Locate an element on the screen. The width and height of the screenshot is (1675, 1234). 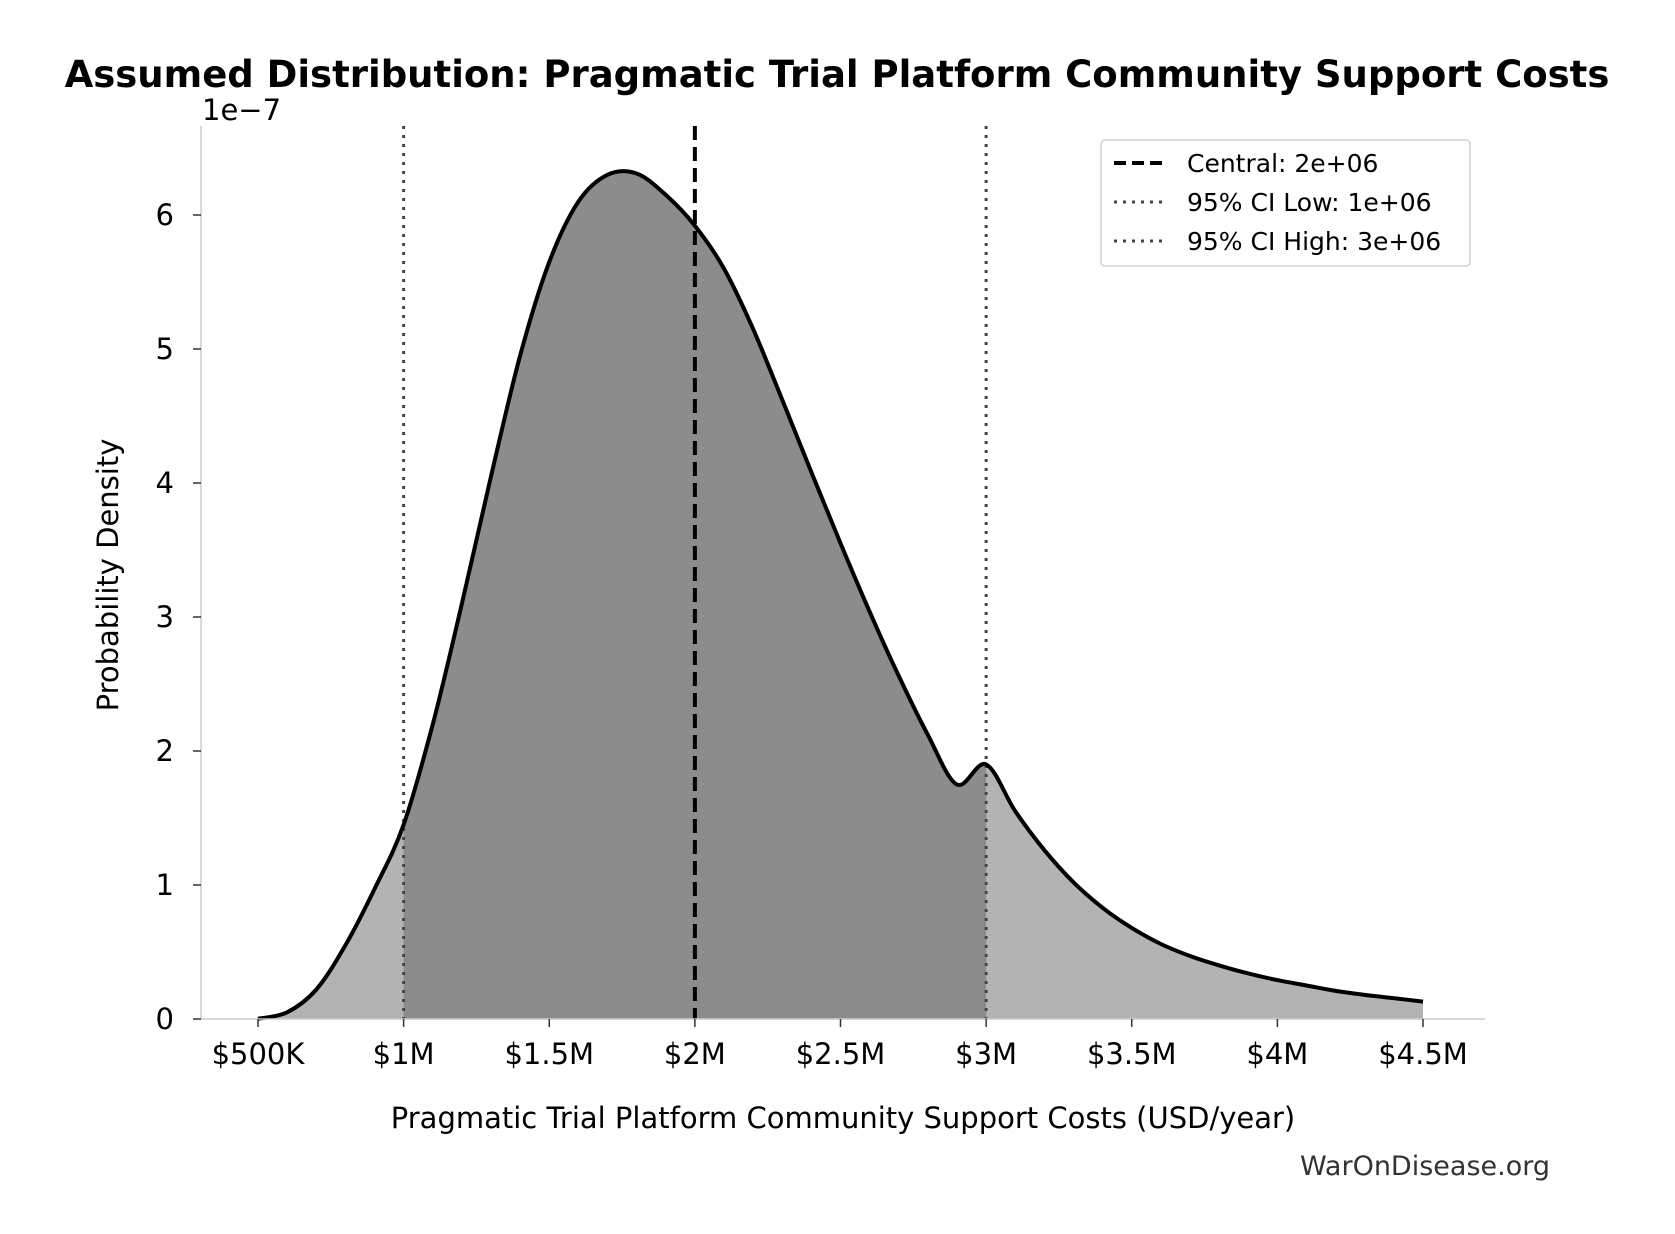
x-tick-label: $3M is located at coordinates (986, 1054).